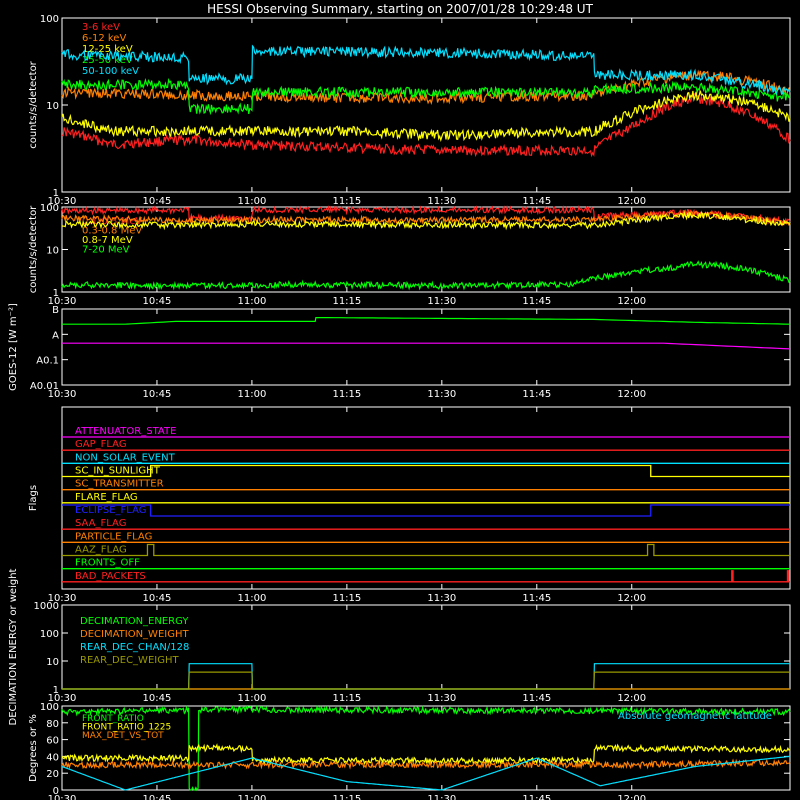 This screenshot has height=800, width=800. I want to click on panel-frame, so click(426, 347).